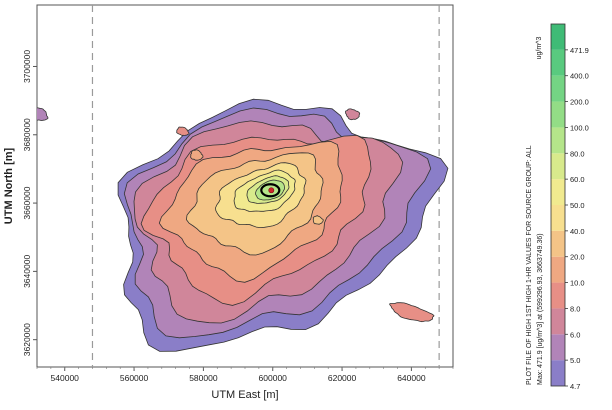  Describe the element at coordinates (577, 205) in the screenshot. I see `colorbar-label-7: 50.0` at that location.